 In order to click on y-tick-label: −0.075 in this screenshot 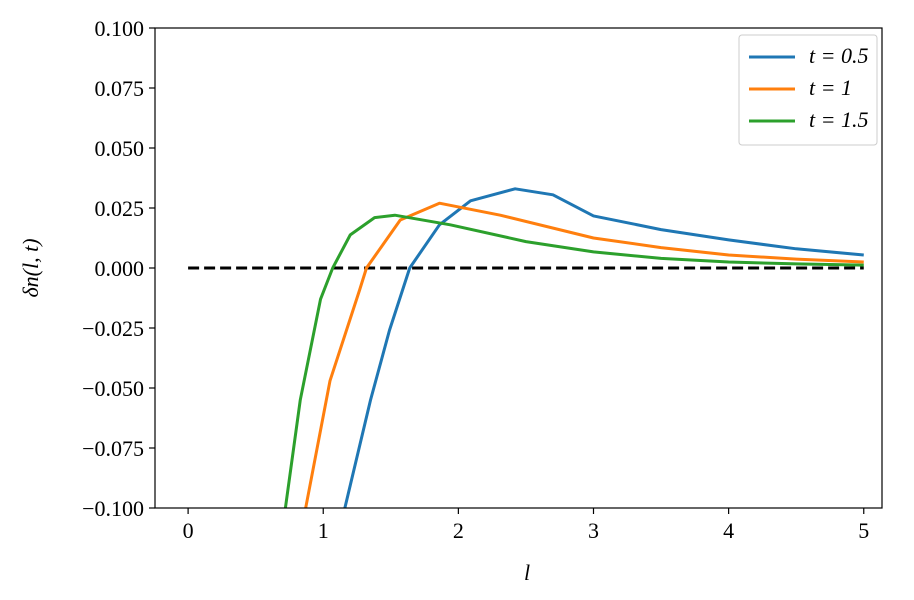, I will do `click(113, 448)`.